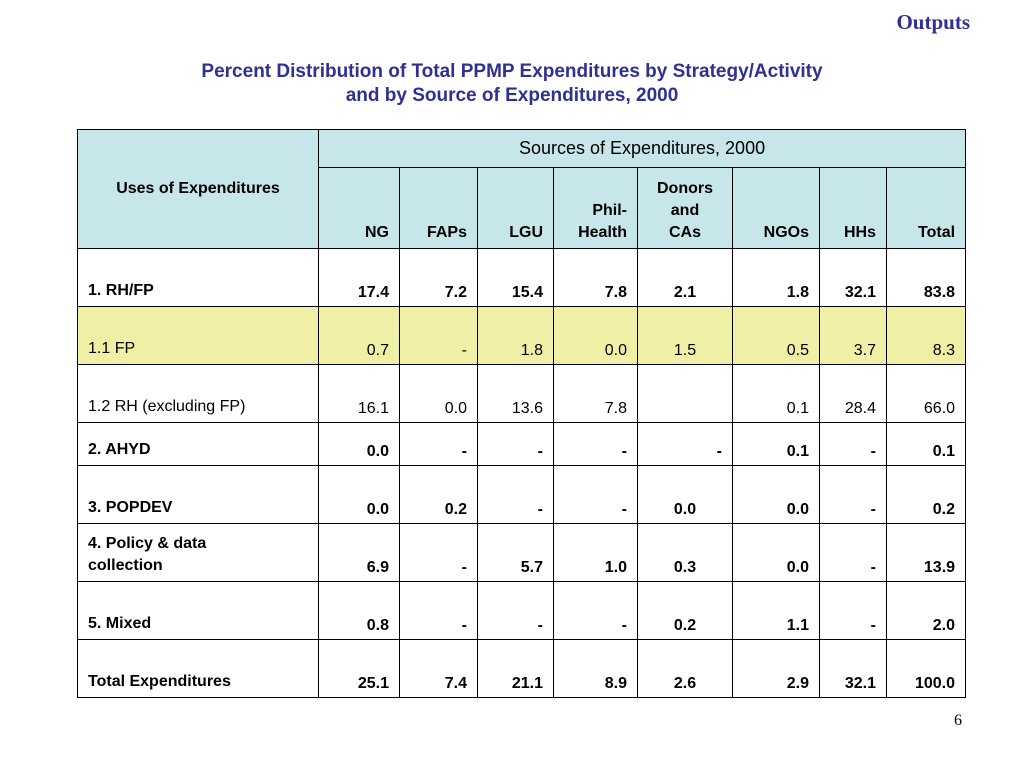  Describe the element at coordinates (609, 210) in the screenshot. I see `col-header-philhealth-line1: Phil-` at that location.